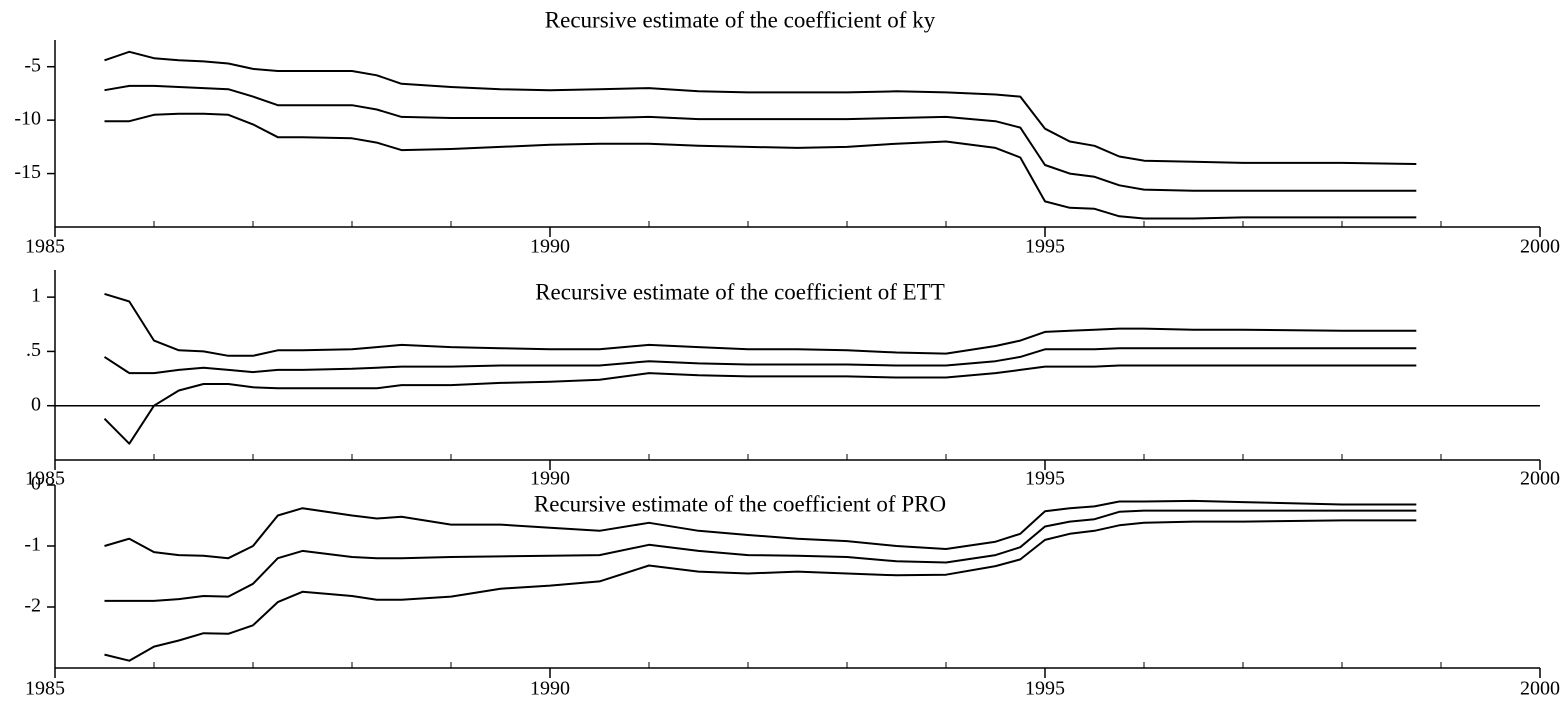 This screenshot has width=1564, height=706. What do you see at coordinates (36, 296) in the screenshot?
I see `y-tick-label: 1` at bounding box center [36, 296].